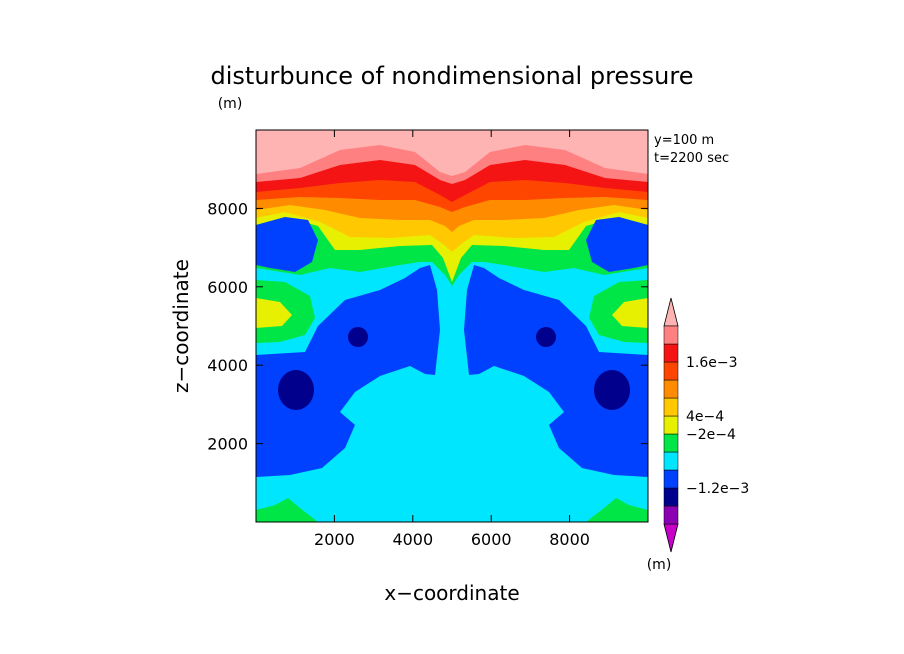  I want to click on colorbar: −1.2e−3 −2e−4 4e−4 1.6e−3, so click(706, 425).